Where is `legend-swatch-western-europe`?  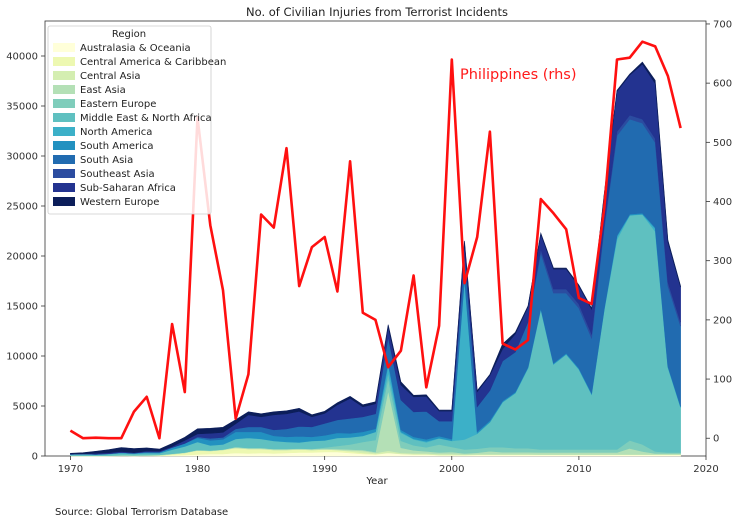
legend-swatch-western-europe is located at coordinates (64, 201).